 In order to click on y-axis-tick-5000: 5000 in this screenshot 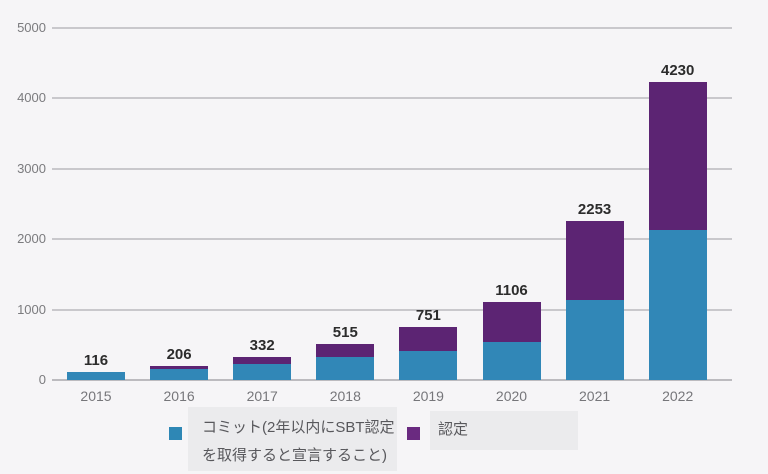, I will do `click(31, 27)`.